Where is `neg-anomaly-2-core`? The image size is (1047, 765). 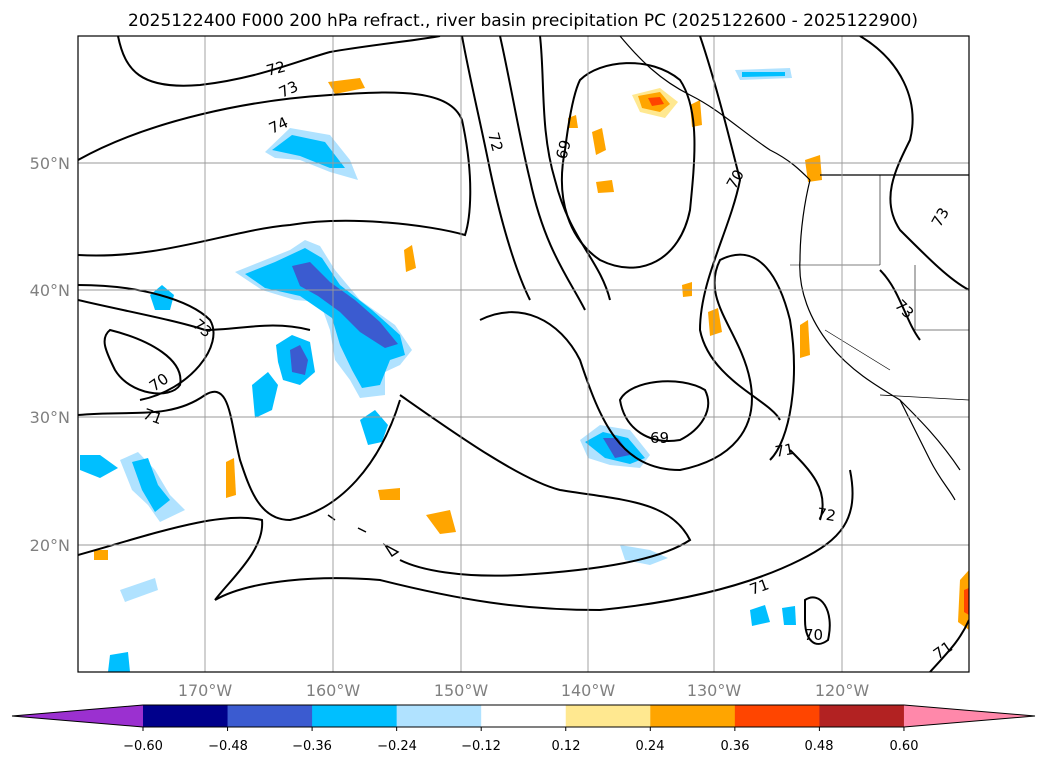 neg-anomaly-2-core is located at coordinates (325, 318).